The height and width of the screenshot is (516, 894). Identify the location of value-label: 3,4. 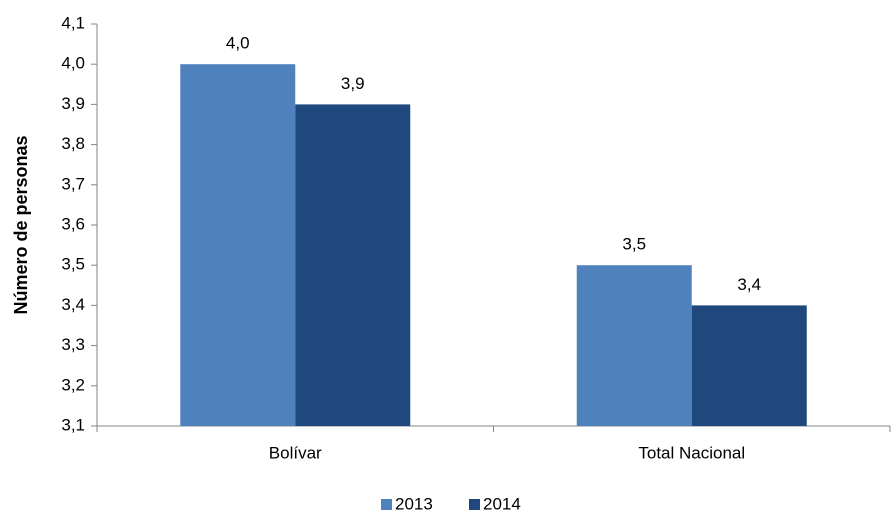
(749, 284).